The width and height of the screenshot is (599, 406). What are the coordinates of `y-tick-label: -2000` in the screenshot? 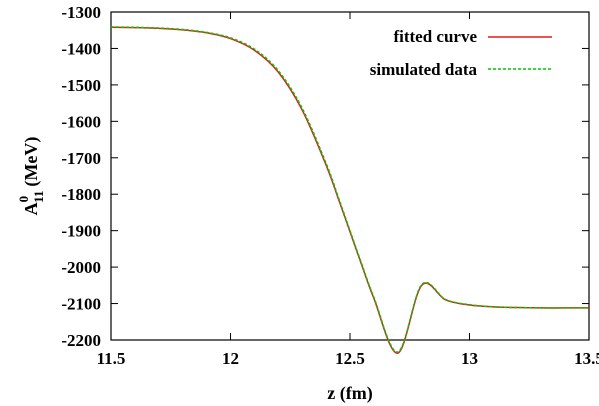 It's located at (81, 267).